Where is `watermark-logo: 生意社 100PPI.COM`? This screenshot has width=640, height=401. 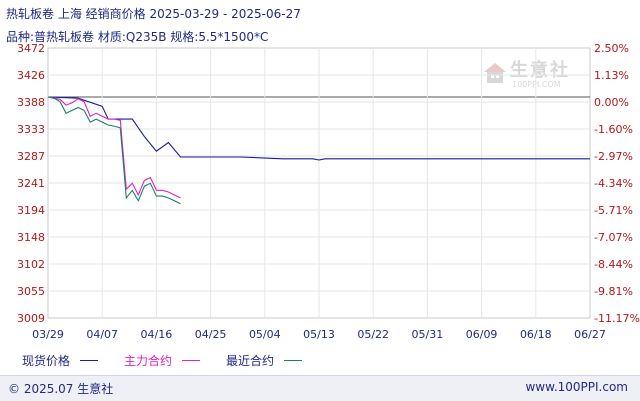 watermark-logo: 生意社 100PPI.COM is located at coordinates (527, 74).